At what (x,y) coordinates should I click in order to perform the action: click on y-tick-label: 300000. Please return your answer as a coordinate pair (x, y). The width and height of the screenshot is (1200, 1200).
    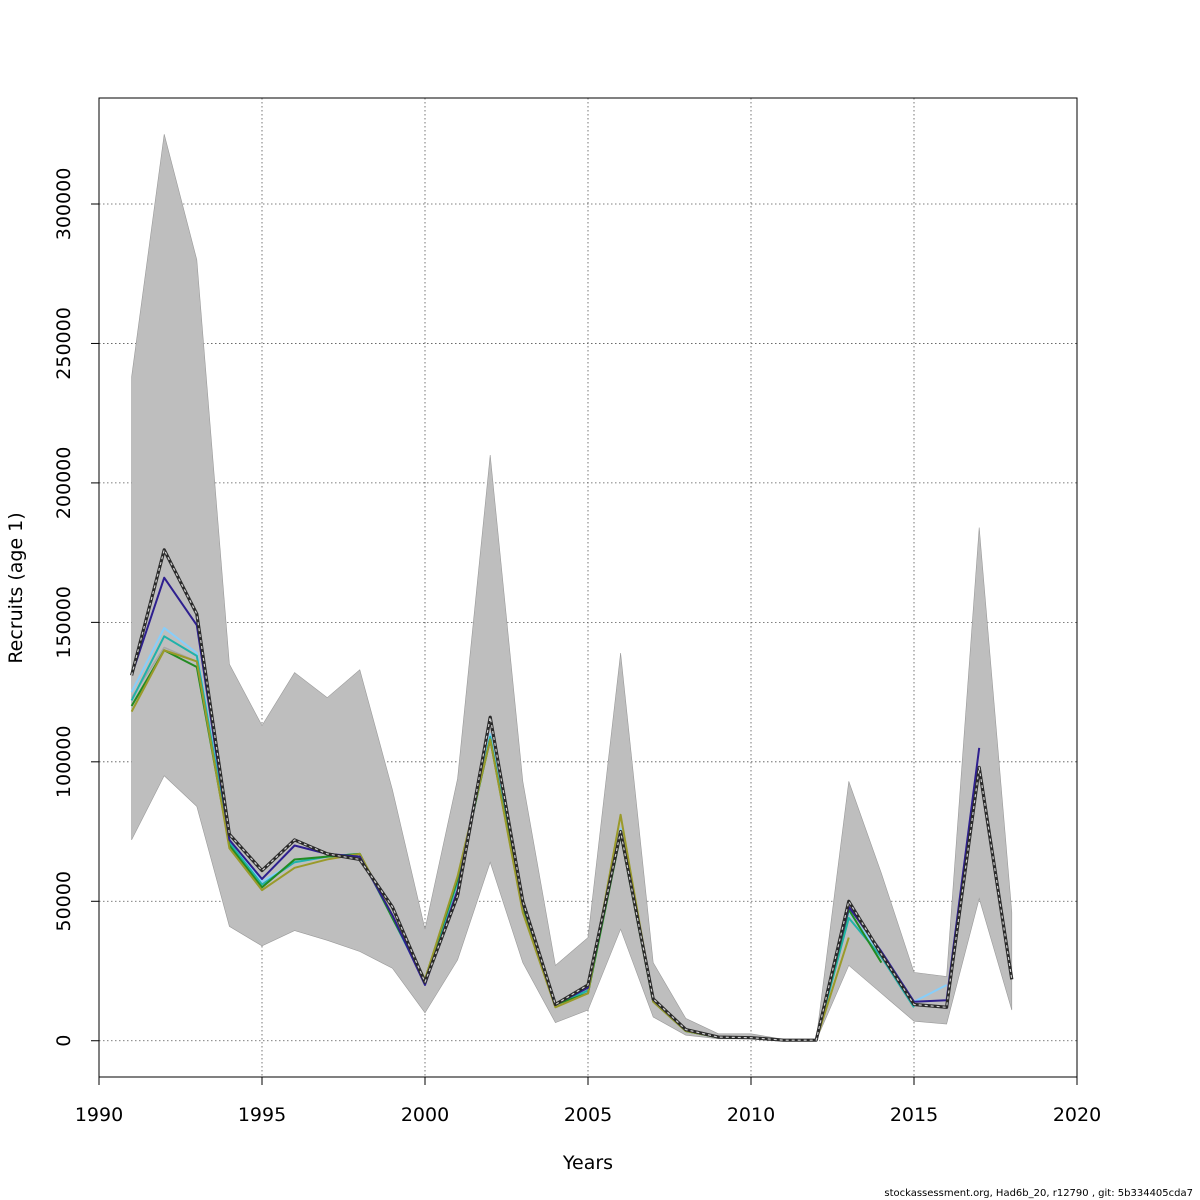
    Looking at the image, I should click on (64, 204).